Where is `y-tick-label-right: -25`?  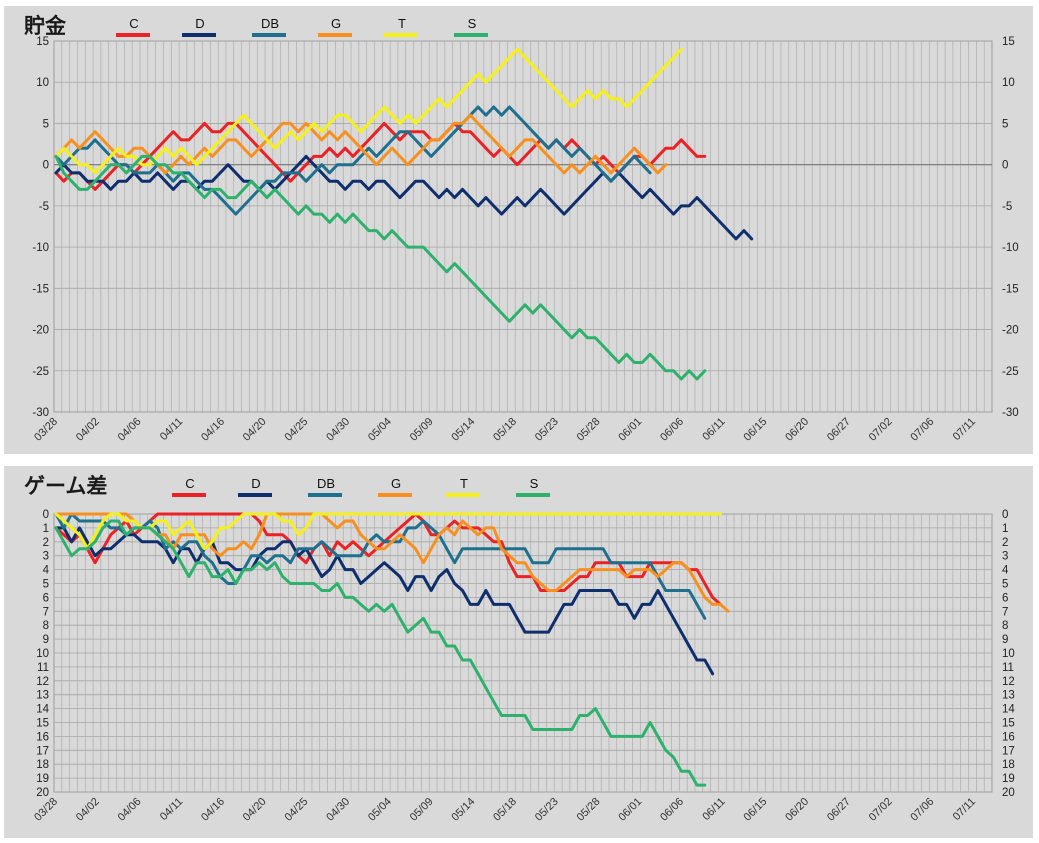
y-tick-label-right: -25 is located at coordinates (1010, 372).